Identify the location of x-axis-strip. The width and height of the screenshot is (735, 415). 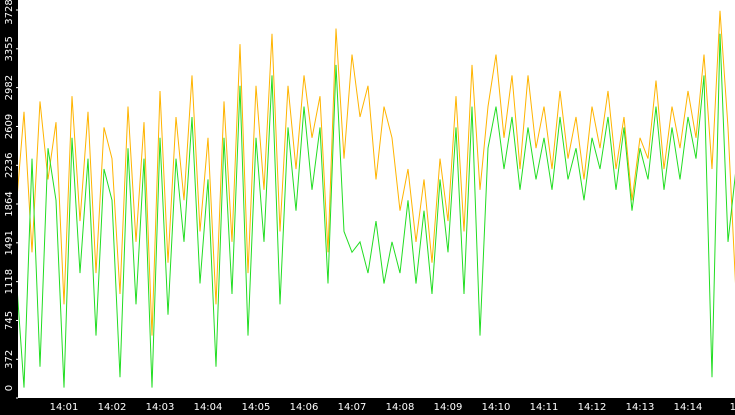
(367, 406).